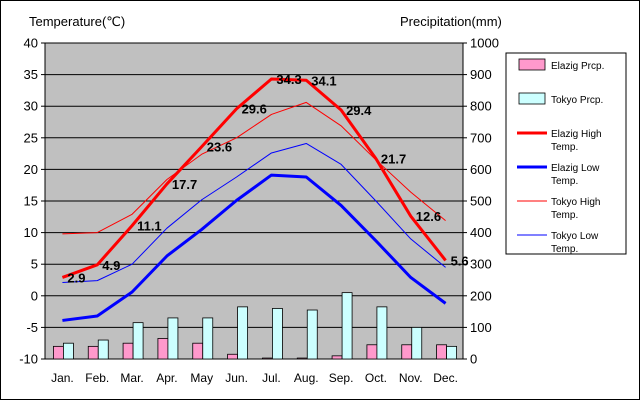 The image size is (640, 406). I want to click on left-tick-label: 40, so click(31, 43).